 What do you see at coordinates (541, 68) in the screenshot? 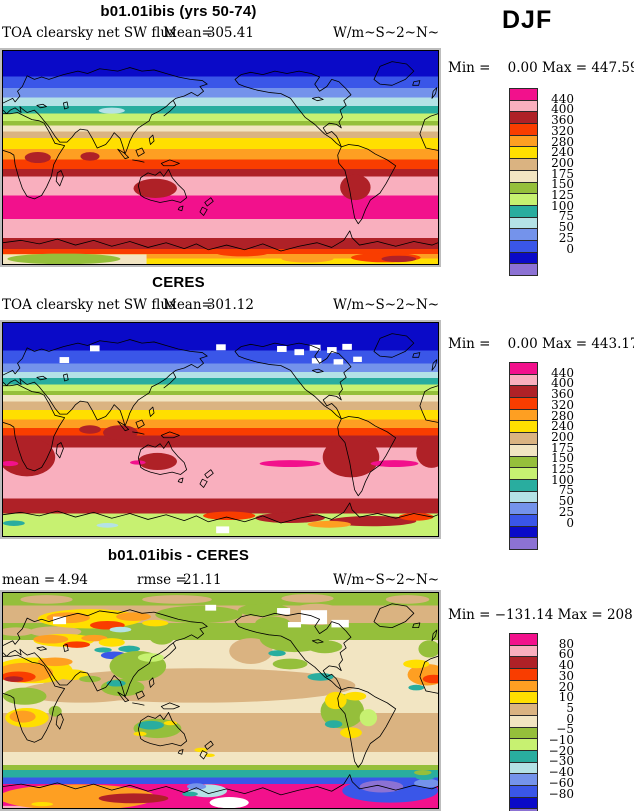
I see `panel1-minmax: Min = 0.00 Max = 447.59` at bounding box center [541, 68].